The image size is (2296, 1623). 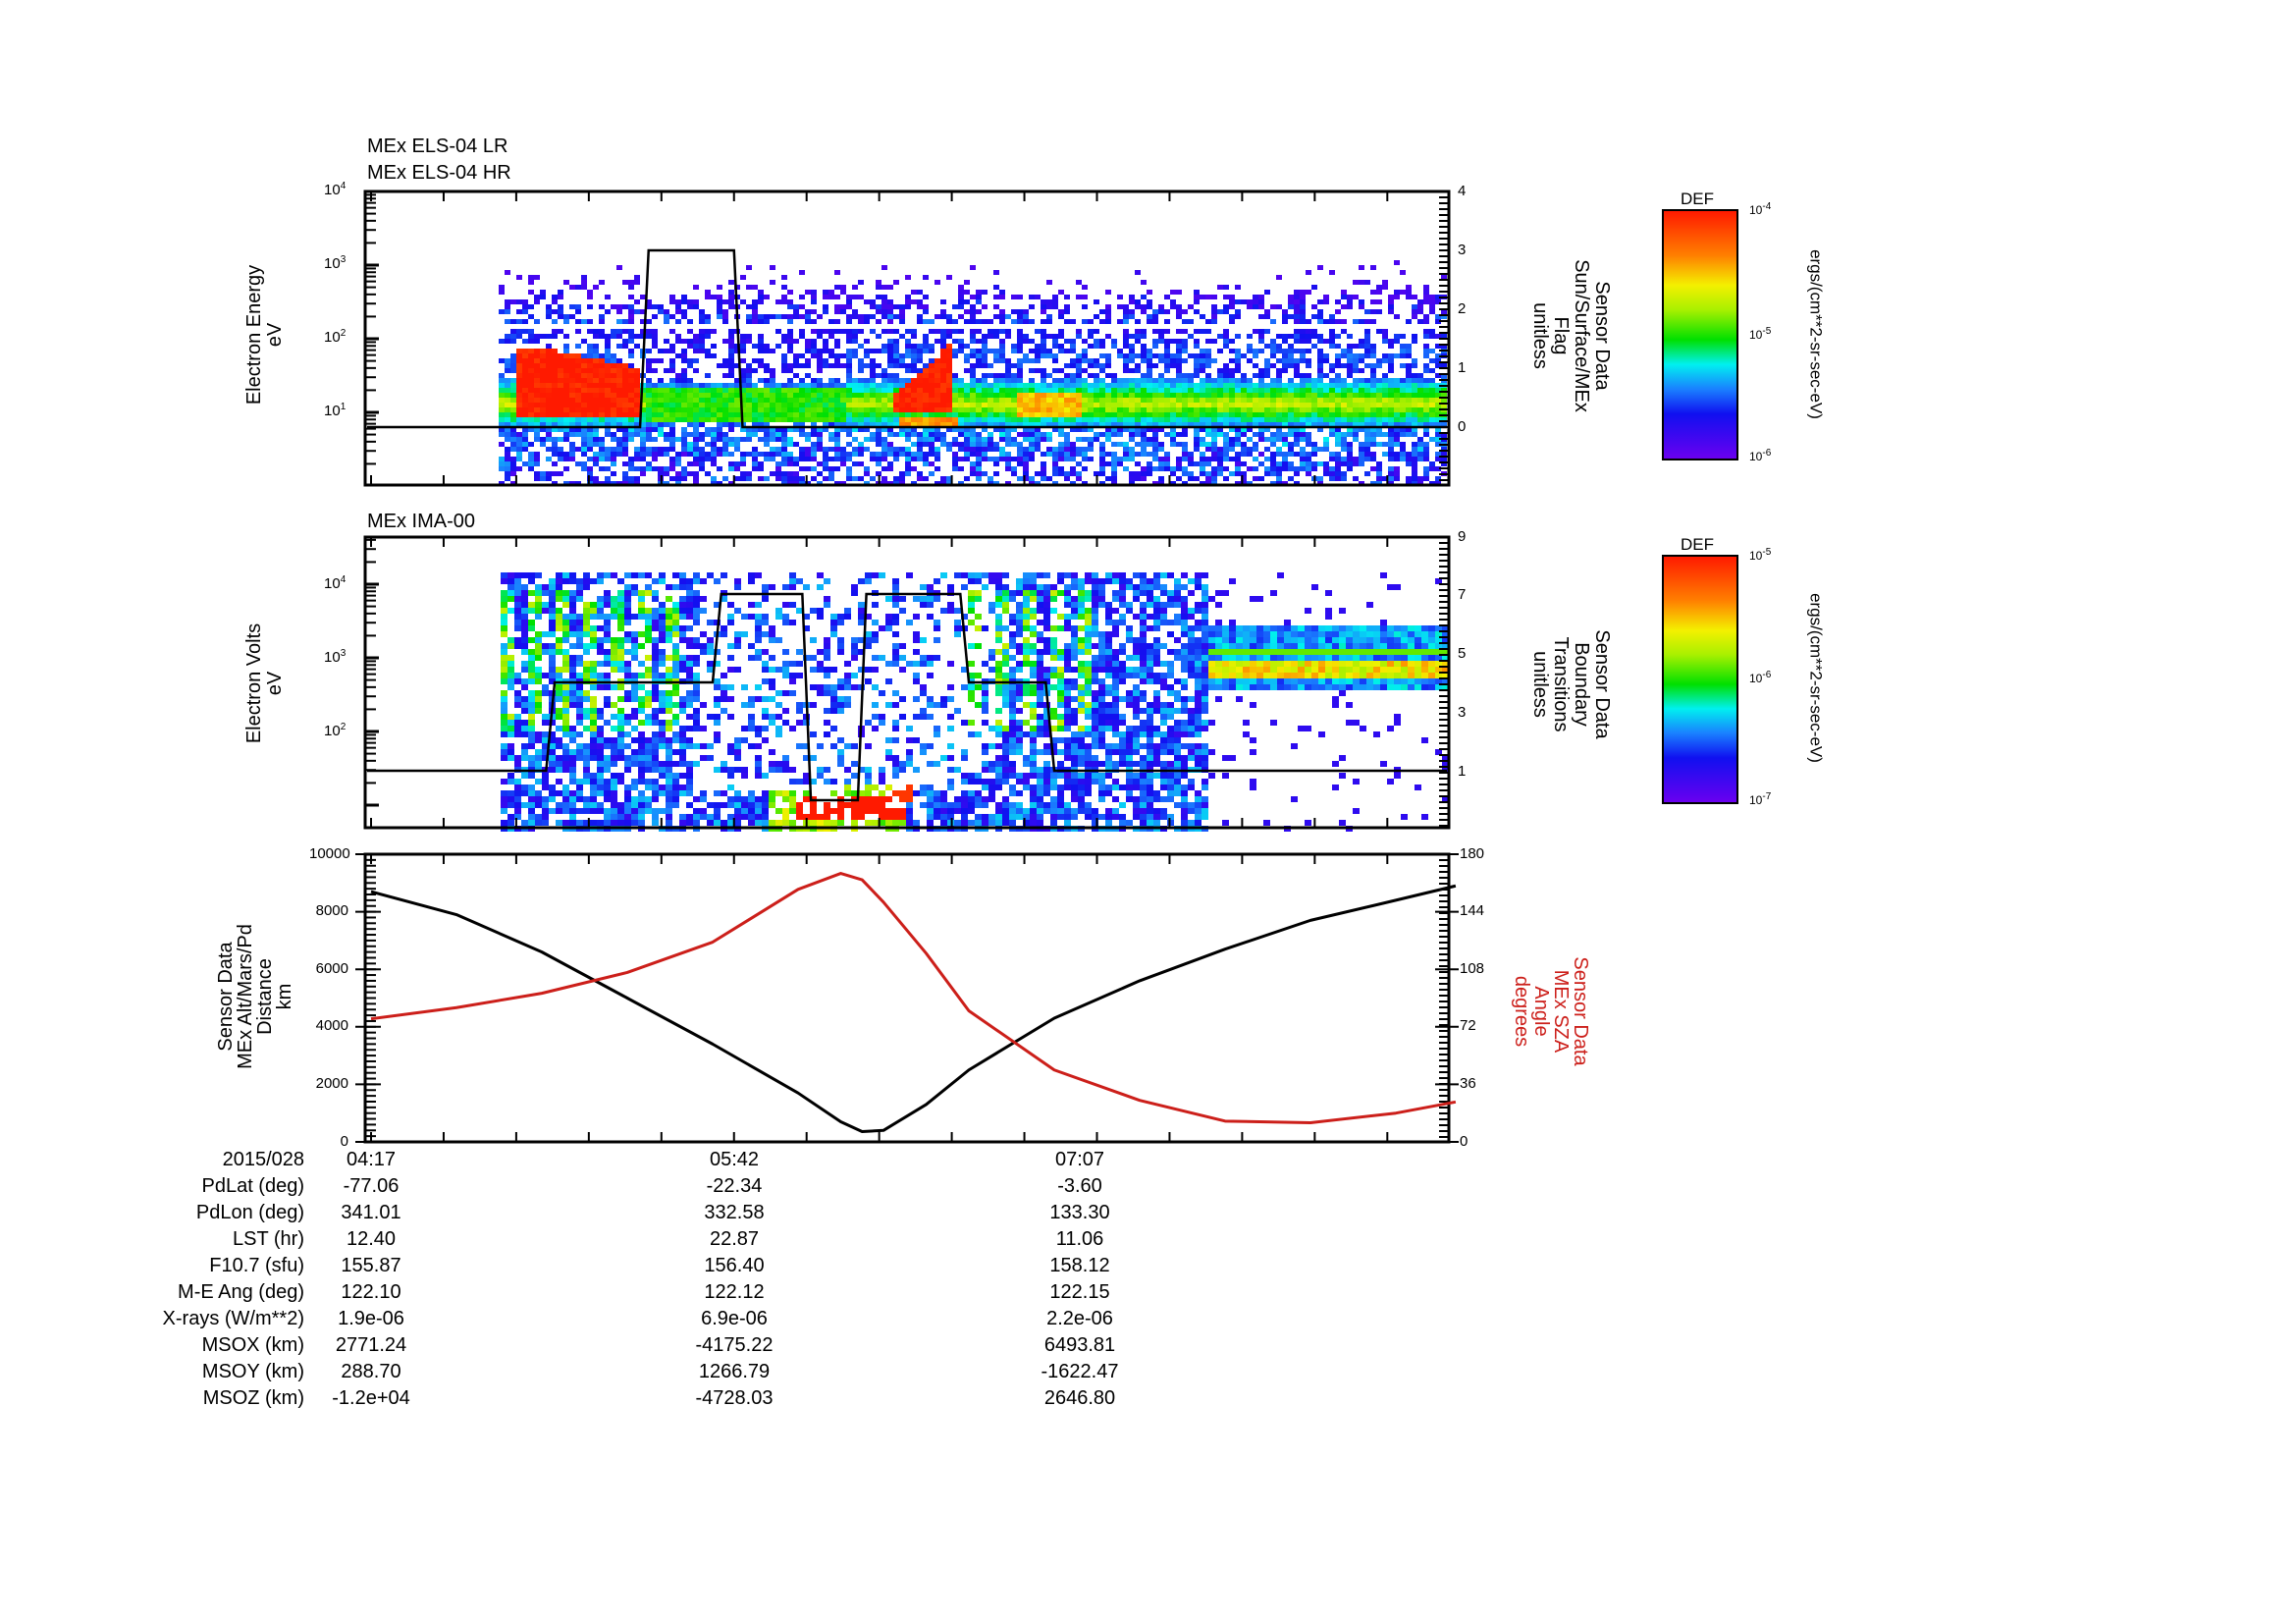 What do you see at coordinates (1079, 1292) in the screenshot?
I see `ephemeris-value: 122.15` at bounding box center [1079, 1292].